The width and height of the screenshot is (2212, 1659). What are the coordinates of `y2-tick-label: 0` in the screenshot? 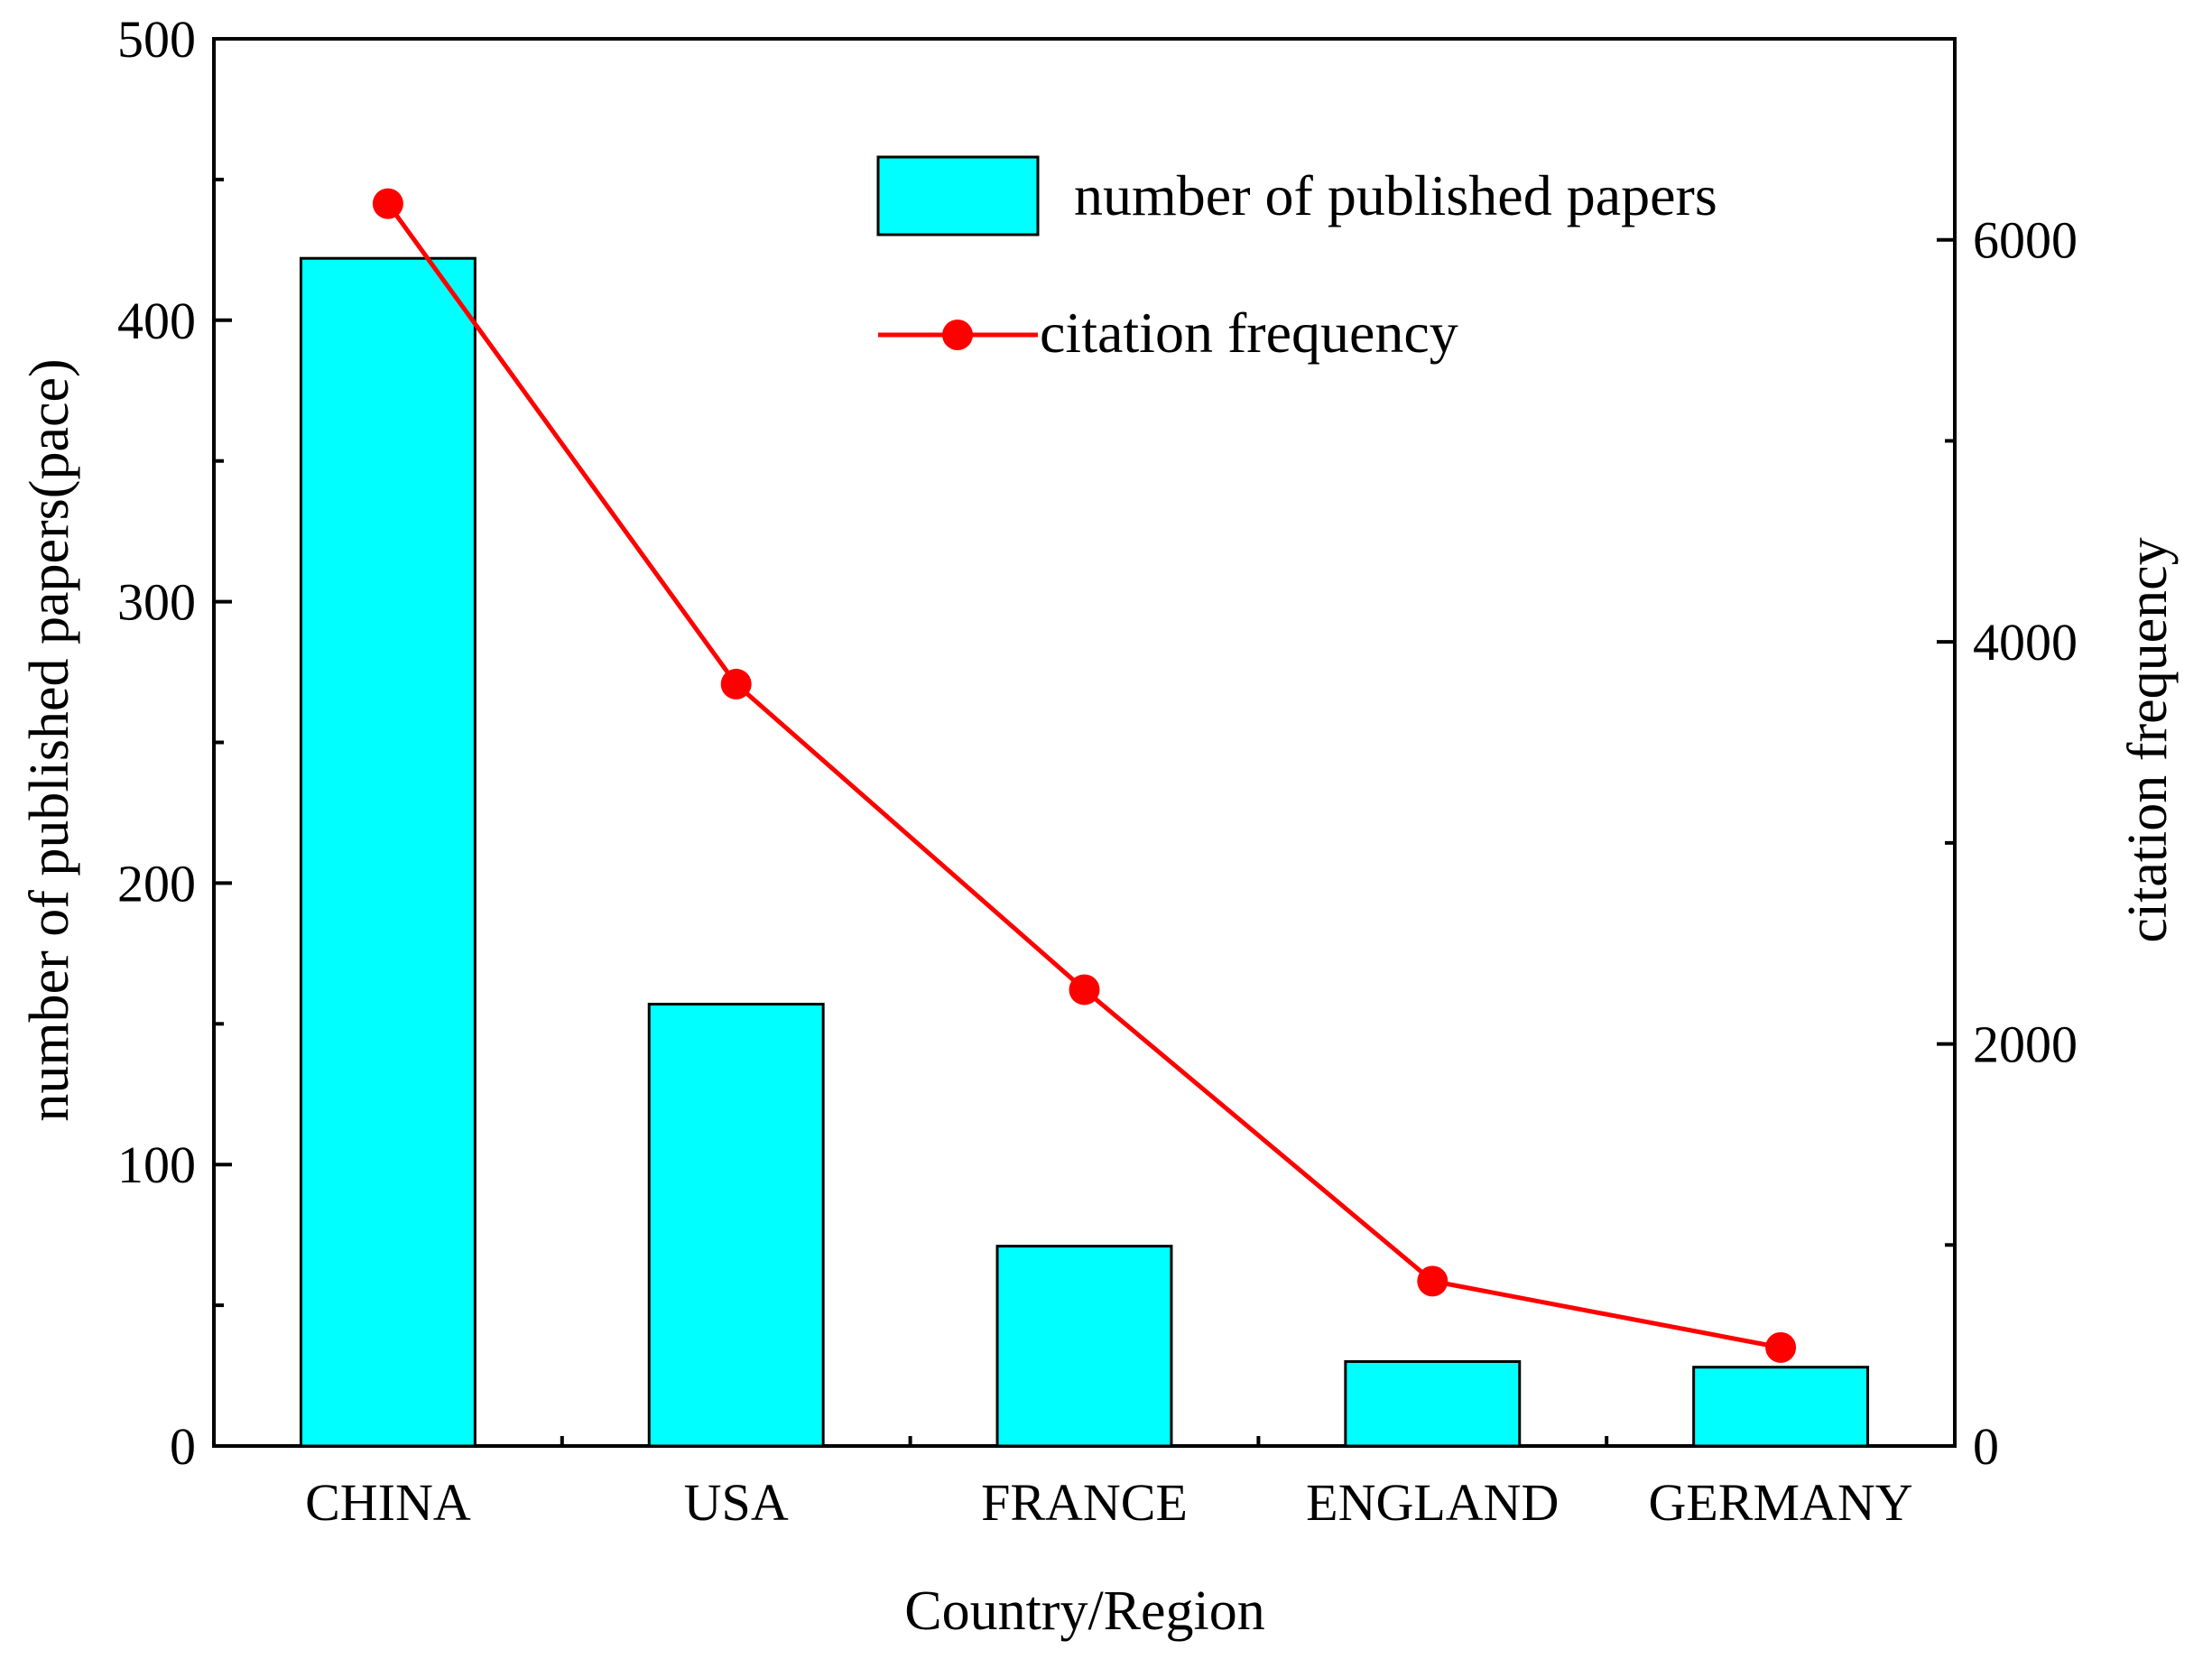 It's located at (1986, 1446).